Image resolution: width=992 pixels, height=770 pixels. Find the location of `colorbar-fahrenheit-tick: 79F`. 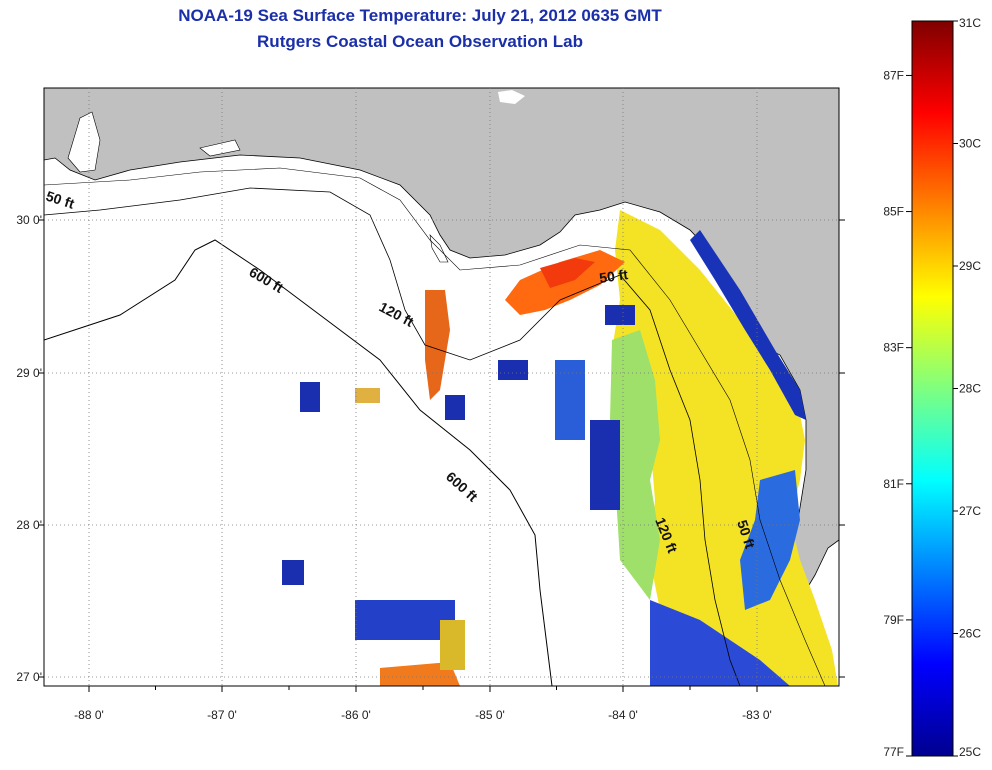

colorbar-fahrenheit-tick: 79F is located at coordinates (893, 620).